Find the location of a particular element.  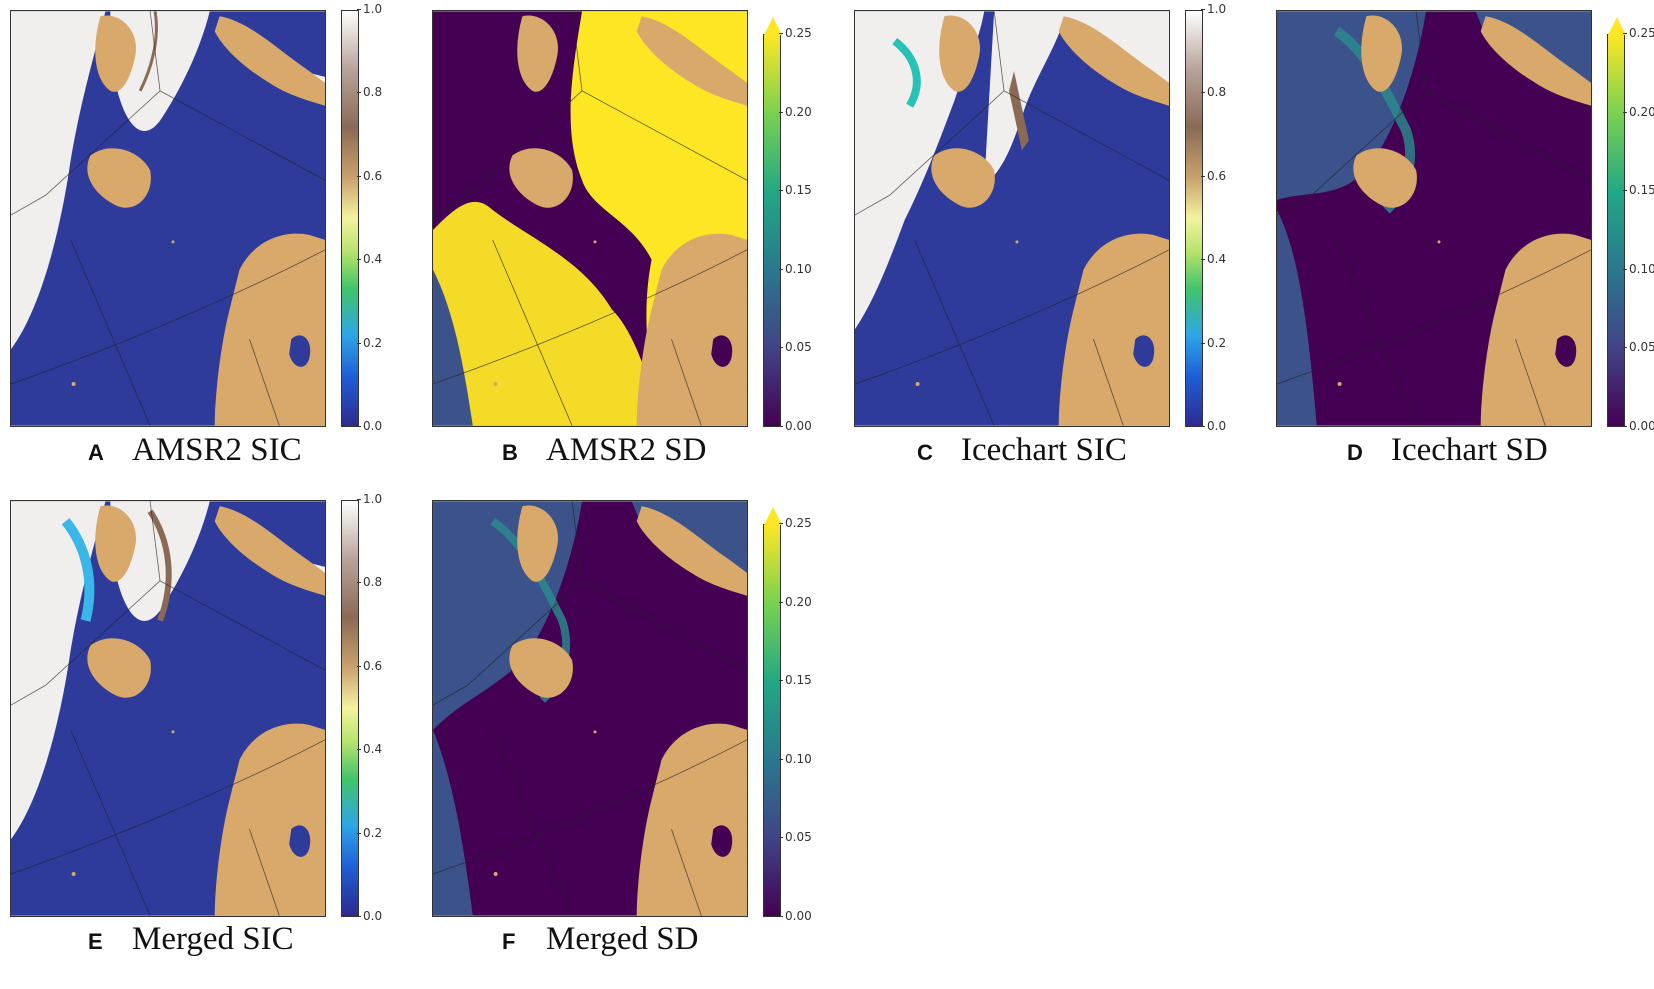

panel-caption-b: B AMSR2 SD is located at coordinates (604, 450).